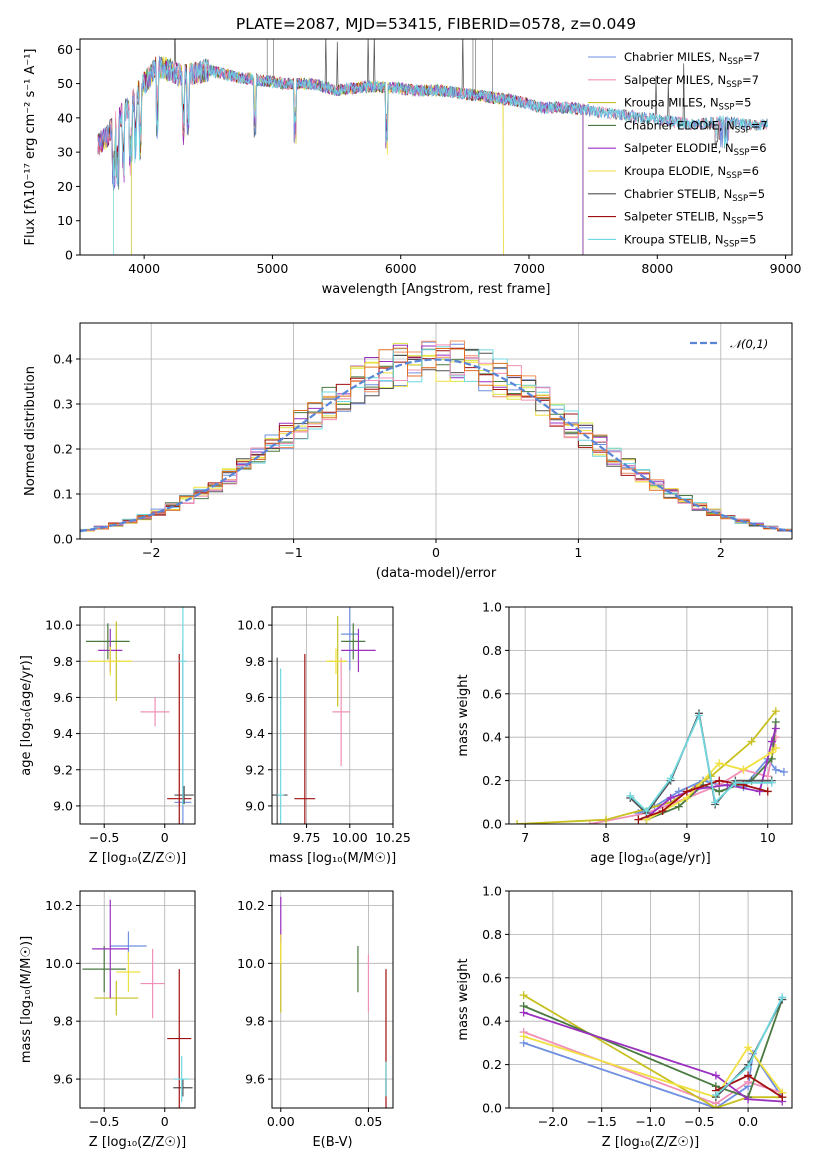 This screenshot has width=819, height=1170. Describe the element at coordinates (553, 1121) in the screenshot. I see `x-tick-label: −2.0` at that location.